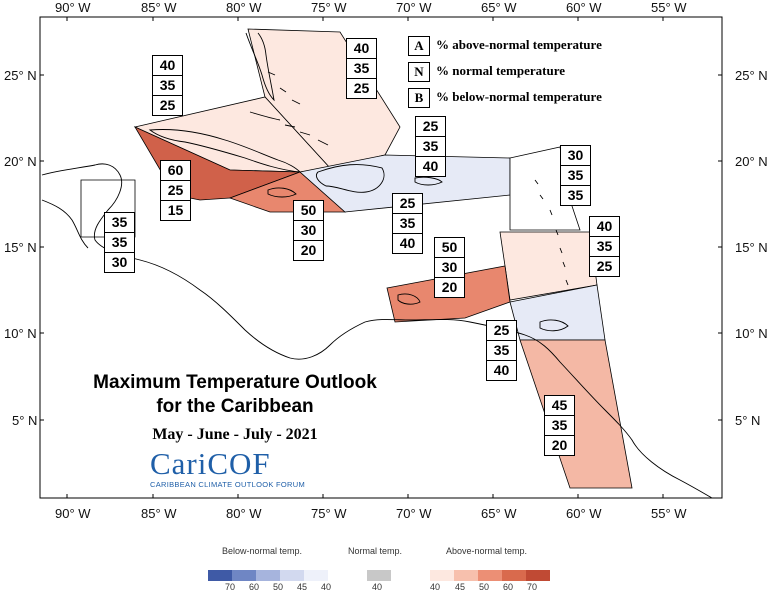 This screenshot has height=592, width=768. What do you see at coordinates (435, 587) in the screenshot?
I see `tick-above-40: 40` at bounding box center [435, 587].